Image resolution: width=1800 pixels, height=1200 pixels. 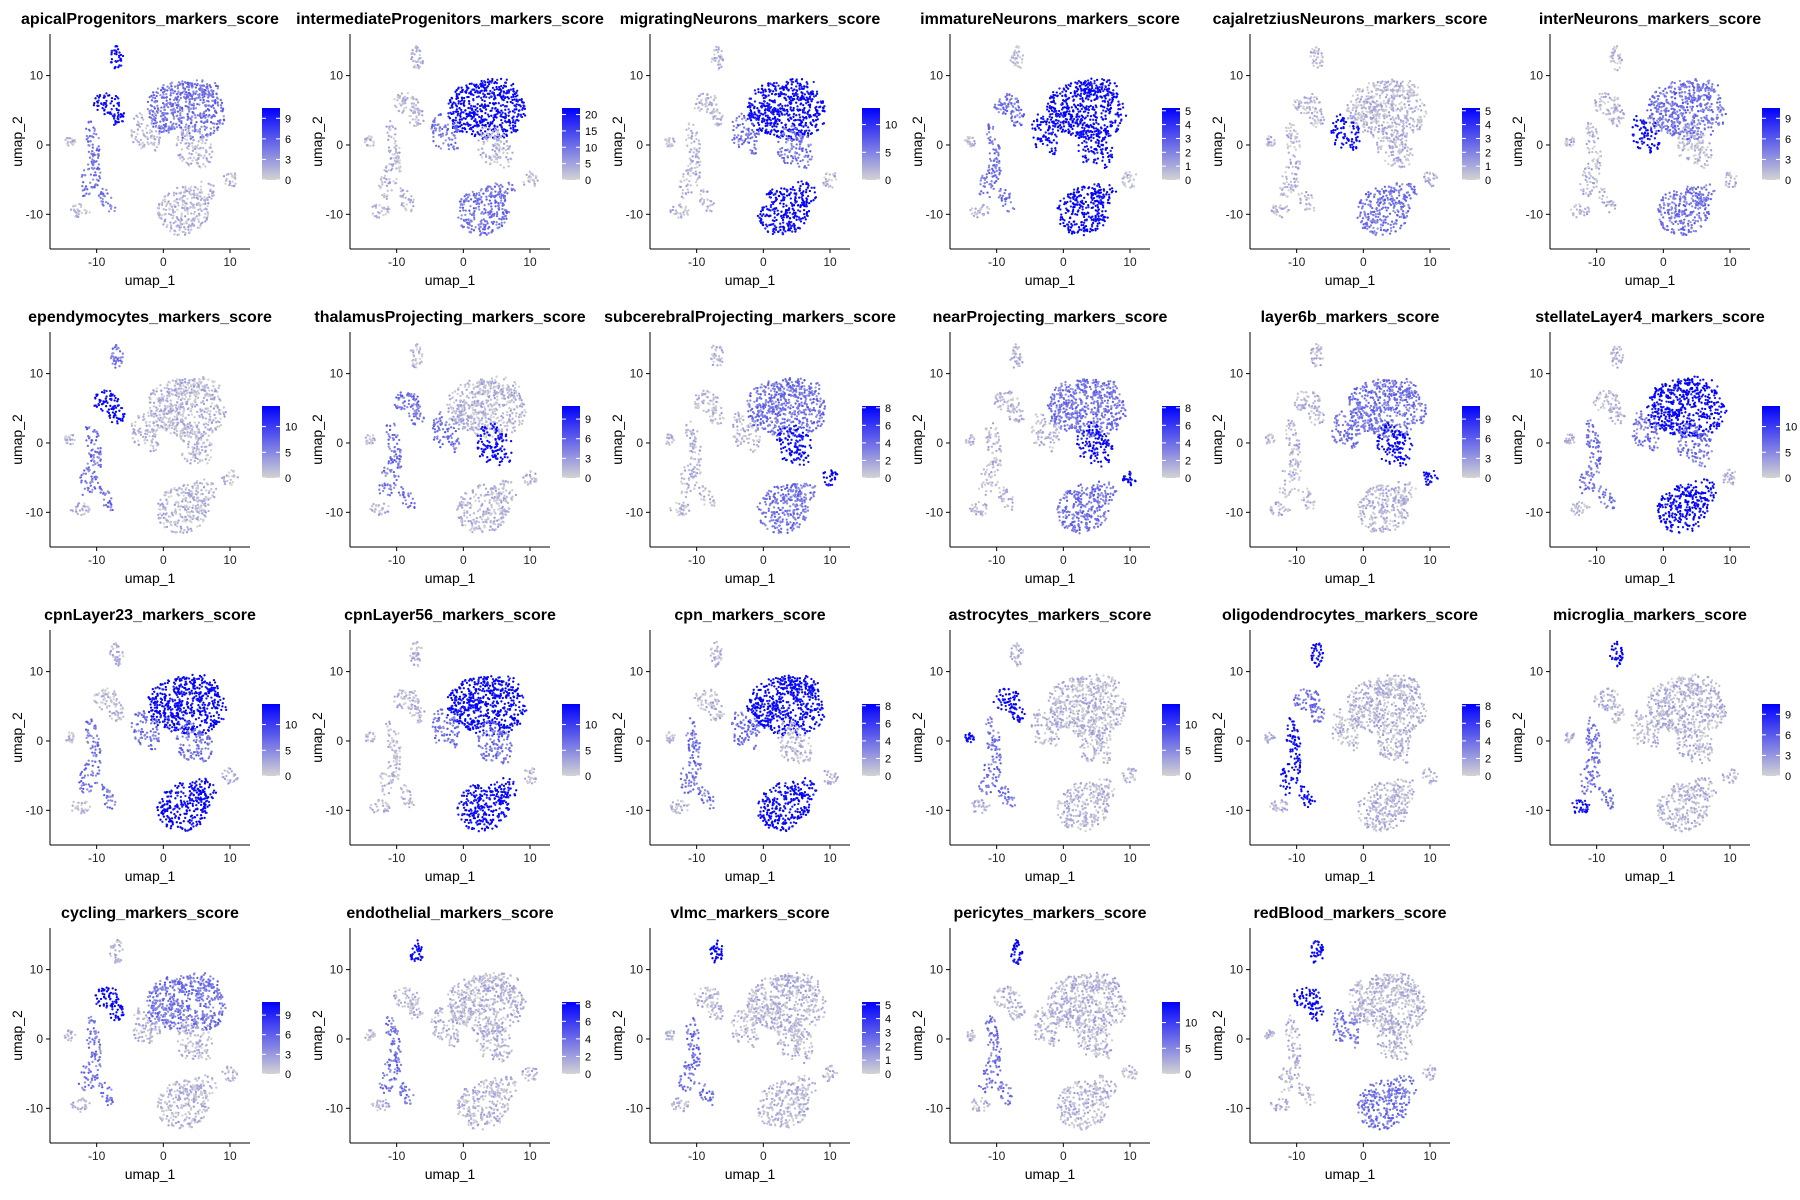 What do you see at coordinates (150, 280) in the screenshot?
I see `x-axis-label: umap_1` at bounding box center [150, 280].